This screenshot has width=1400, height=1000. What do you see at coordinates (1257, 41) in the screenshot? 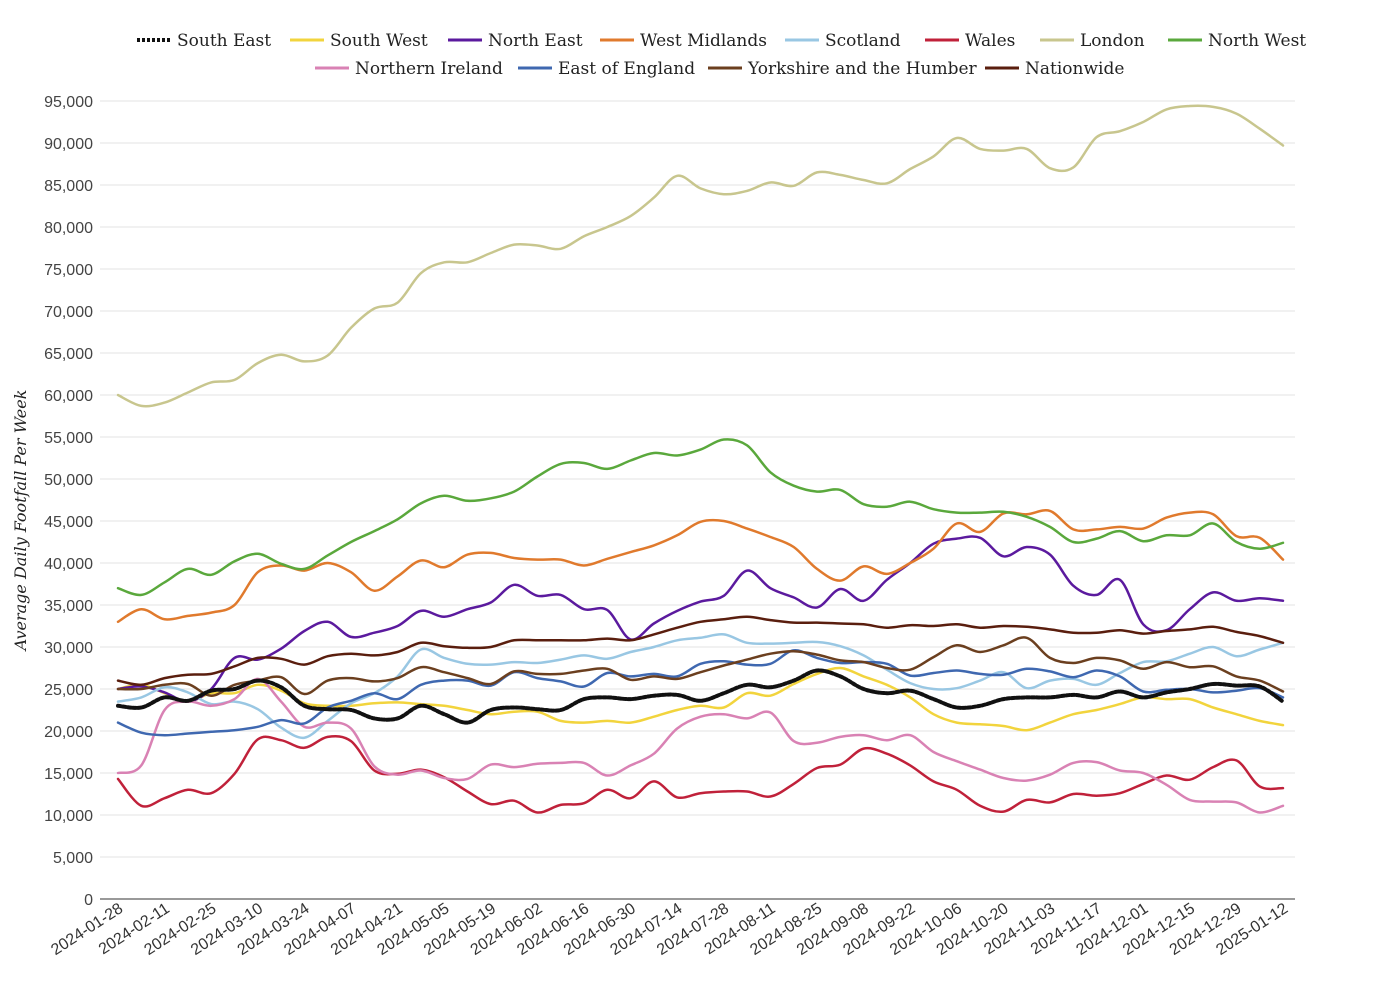
I see `legend-label: North West` at bounding box center [1257, 41].